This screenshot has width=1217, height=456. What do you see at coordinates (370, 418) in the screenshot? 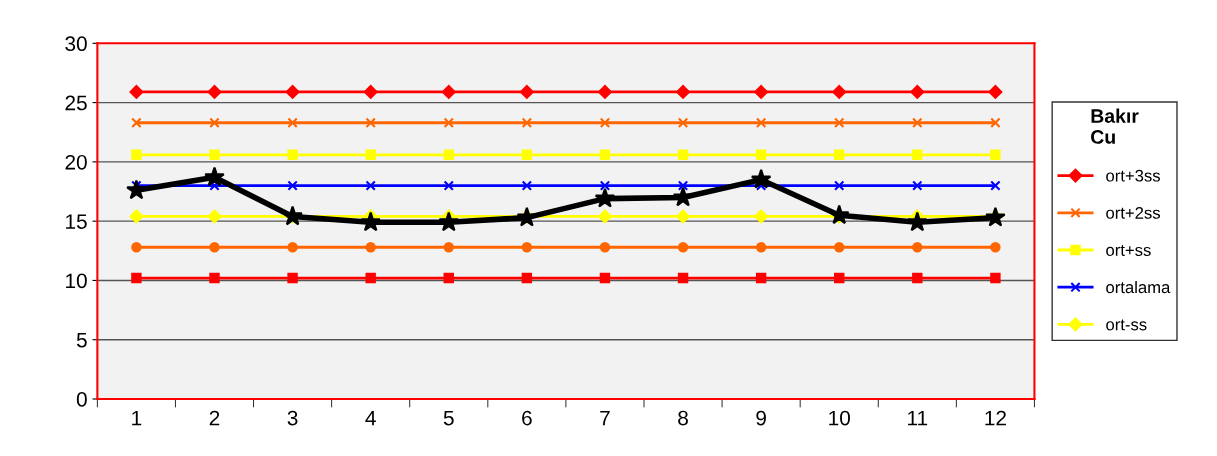
I see `x-tick-label: 4` at bounding box center [370, 418].